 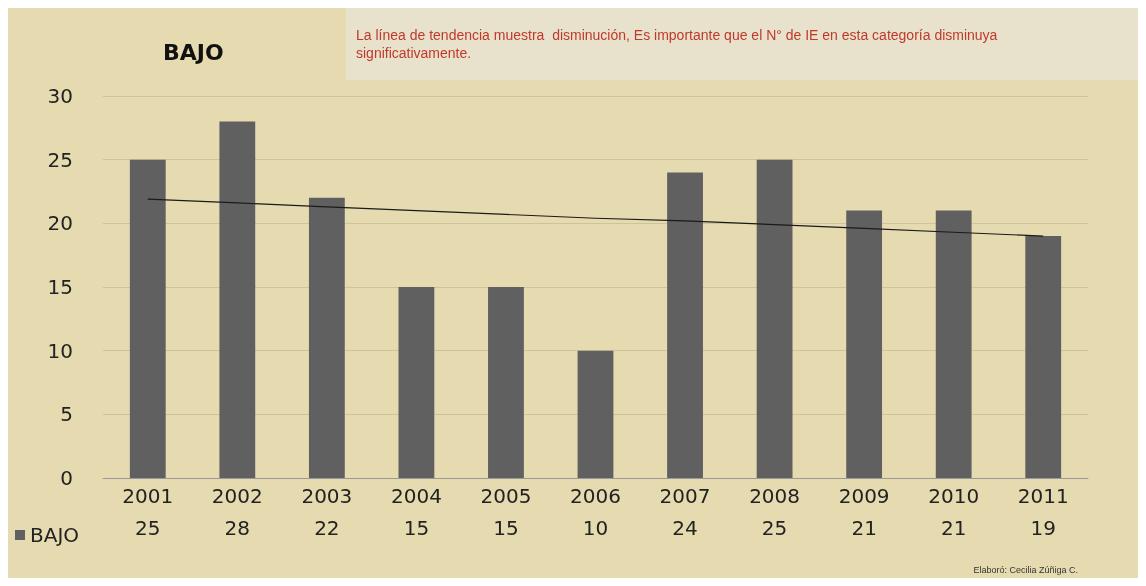 I want to click on y-tick-label: 0, so click(x=66, y=478).